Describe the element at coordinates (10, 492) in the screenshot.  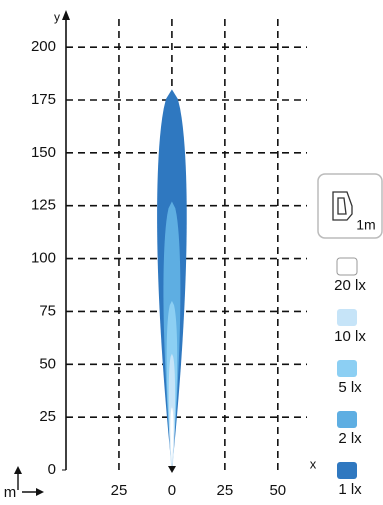
I see `unit-label: m` at that location.